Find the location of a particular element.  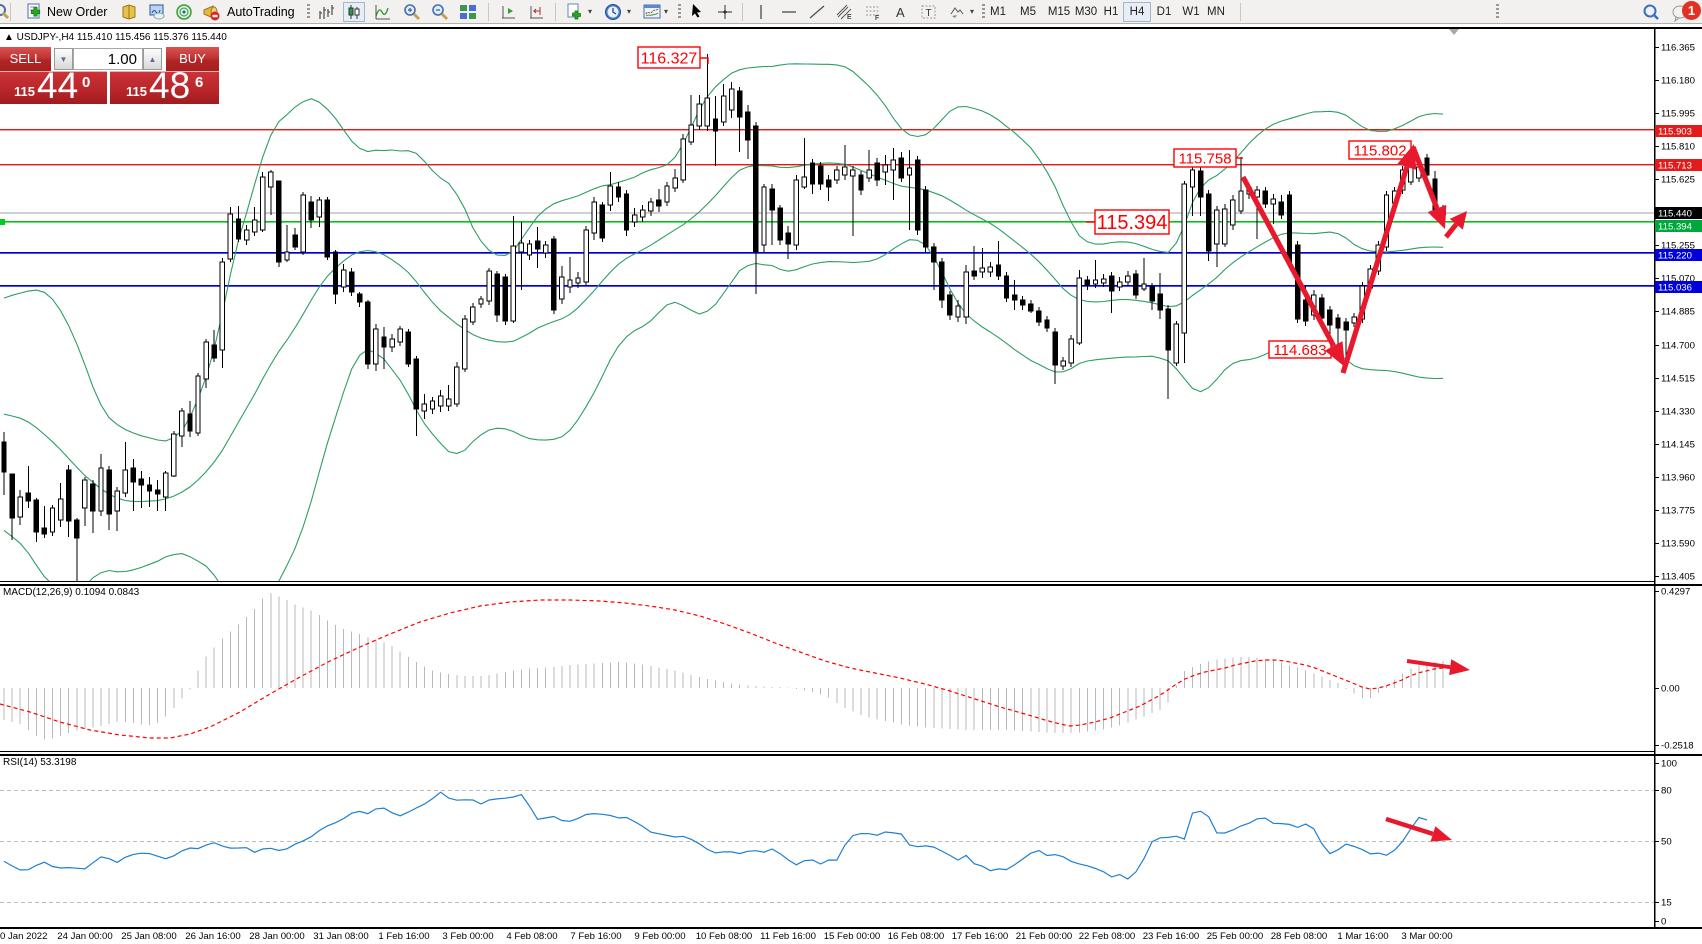

svg-text: 15 Feb 00:00 is located at coordinates (852, 936).